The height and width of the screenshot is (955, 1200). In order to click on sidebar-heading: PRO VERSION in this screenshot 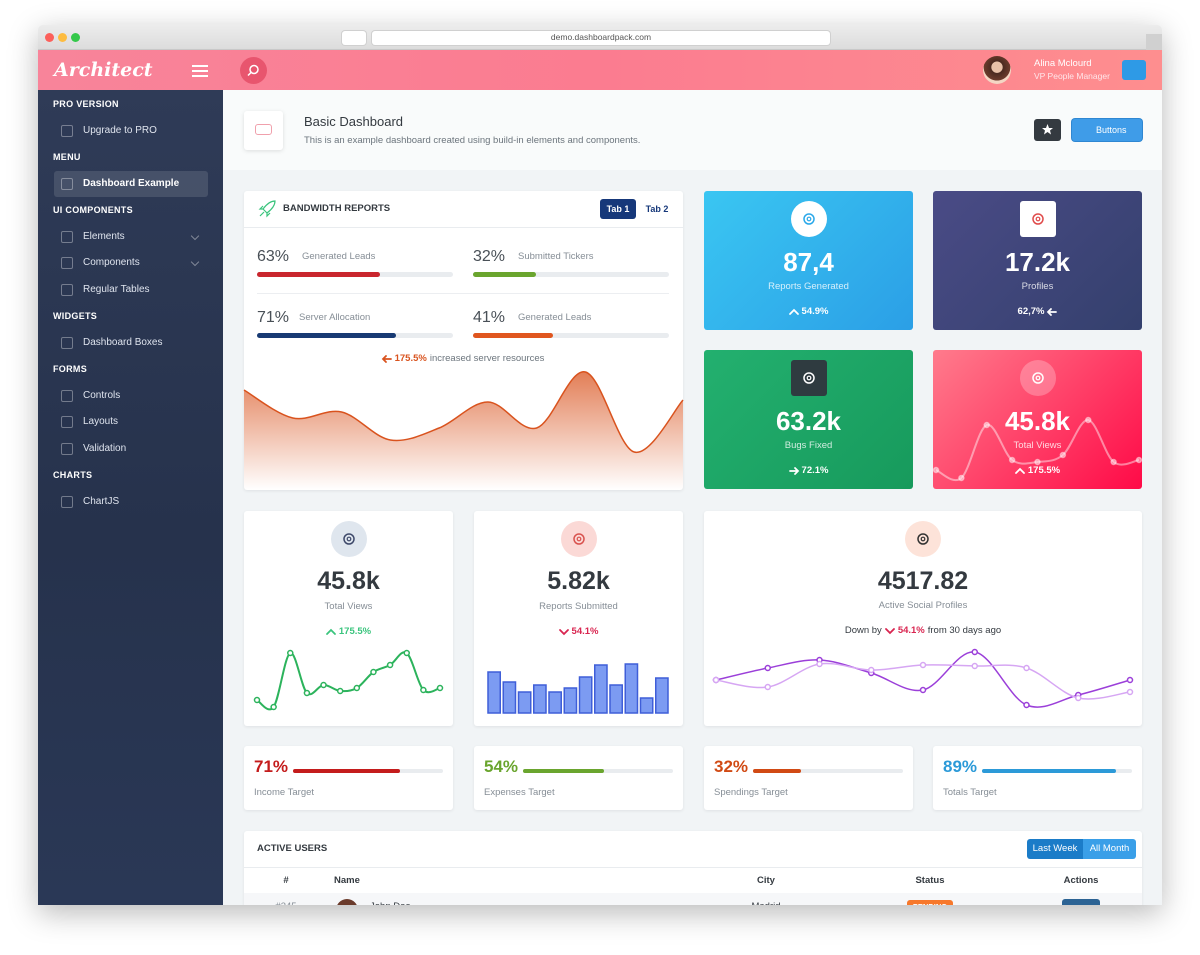, I will do `click(86, 103)`.